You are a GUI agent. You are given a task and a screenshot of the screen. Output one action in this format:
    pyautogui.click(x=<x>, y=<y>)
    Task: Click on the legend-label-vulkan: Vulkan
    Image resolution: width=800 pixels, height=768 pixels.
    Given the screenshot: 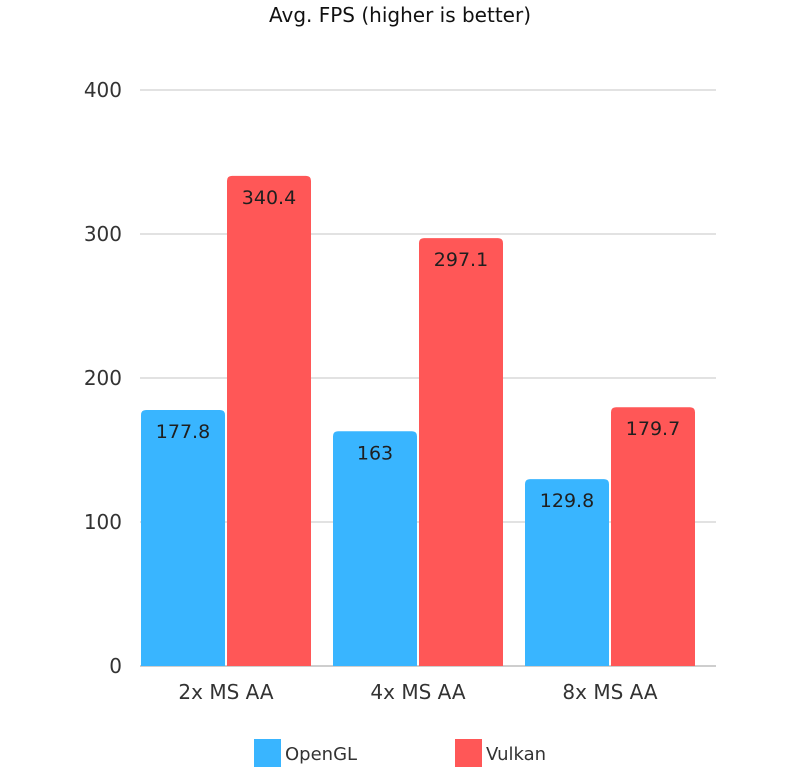 What is the action you would take?
    pyautogui.click(x=516, y=754)
    